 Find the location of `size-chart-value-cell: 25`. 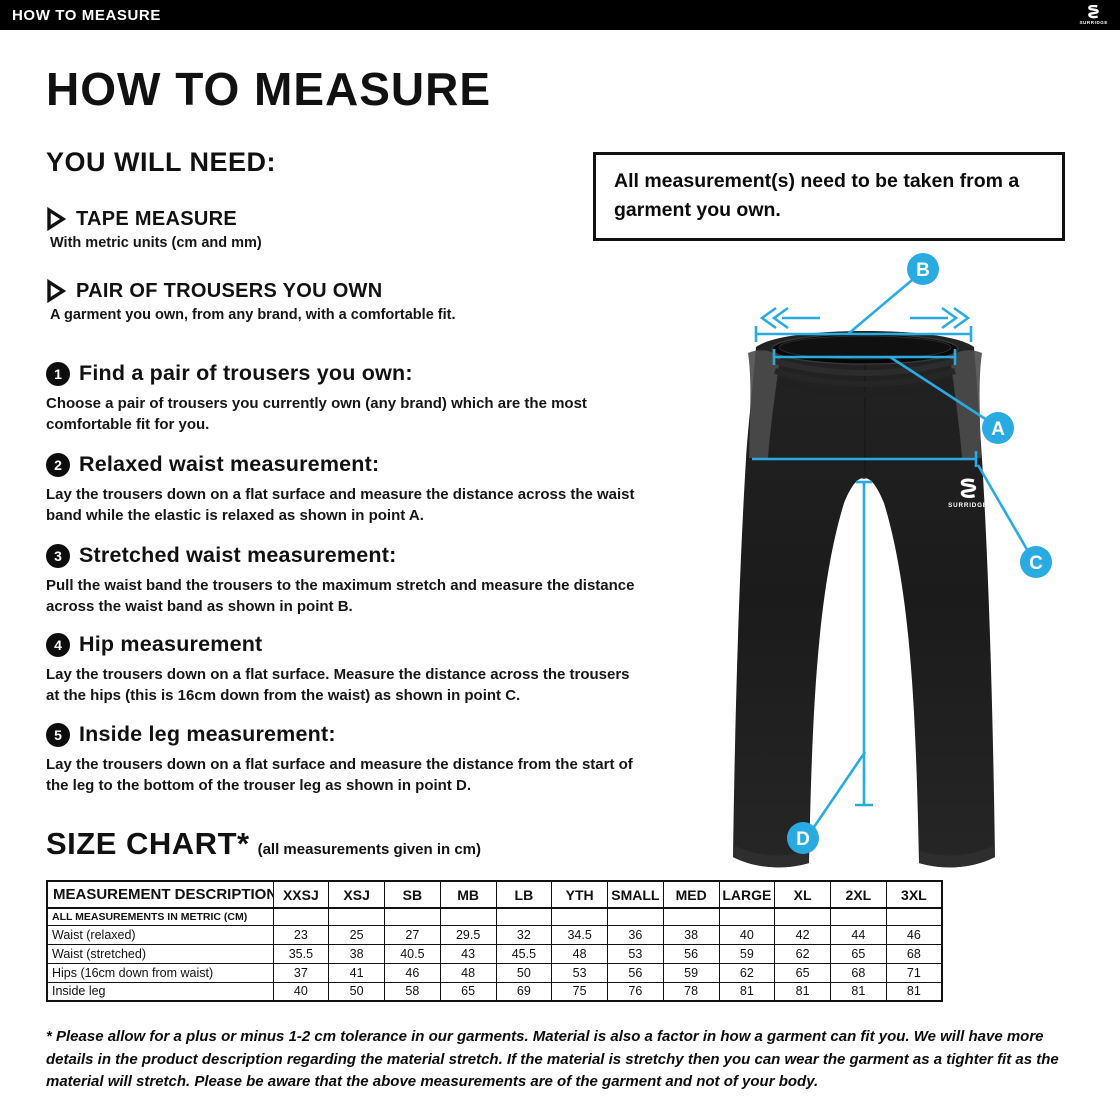

size-chart-value-cell: 25 is located at coordinates (356, 934).